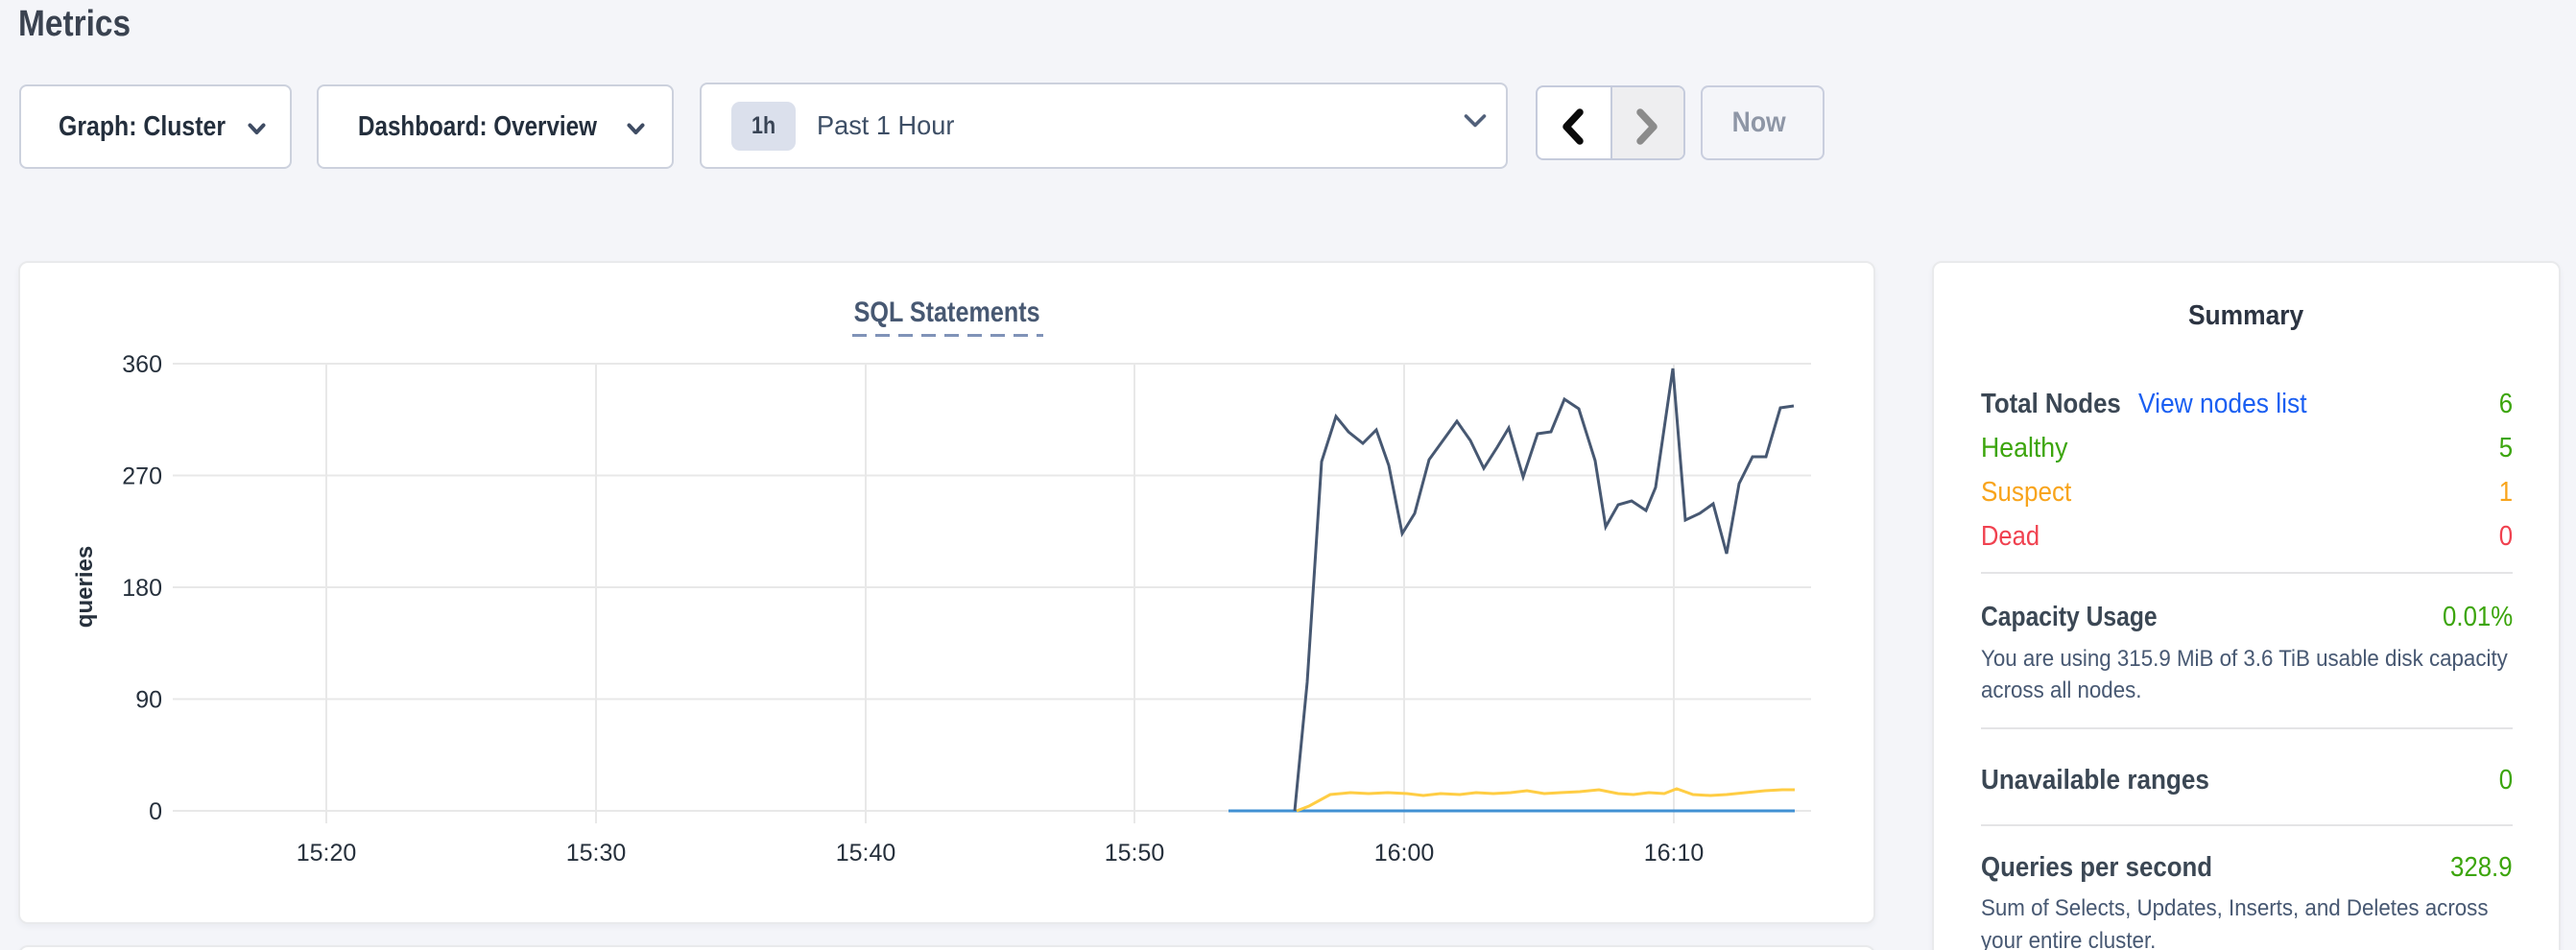 The width and height of the screenshot is (2576, 950). What do you see at coordinates (1674, 853) in the screenshot?
I see `svg-text: 16:10` at bounding box center [1674, 853].